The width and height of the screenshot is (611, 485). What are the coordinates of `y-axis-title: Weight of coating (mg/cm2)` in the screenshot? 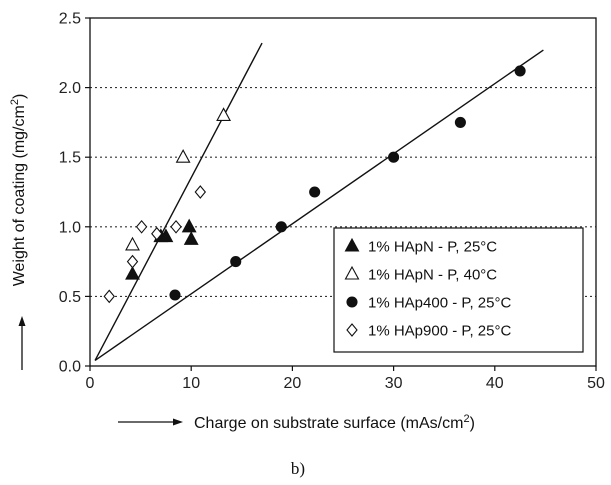 It's located at (18, 190).